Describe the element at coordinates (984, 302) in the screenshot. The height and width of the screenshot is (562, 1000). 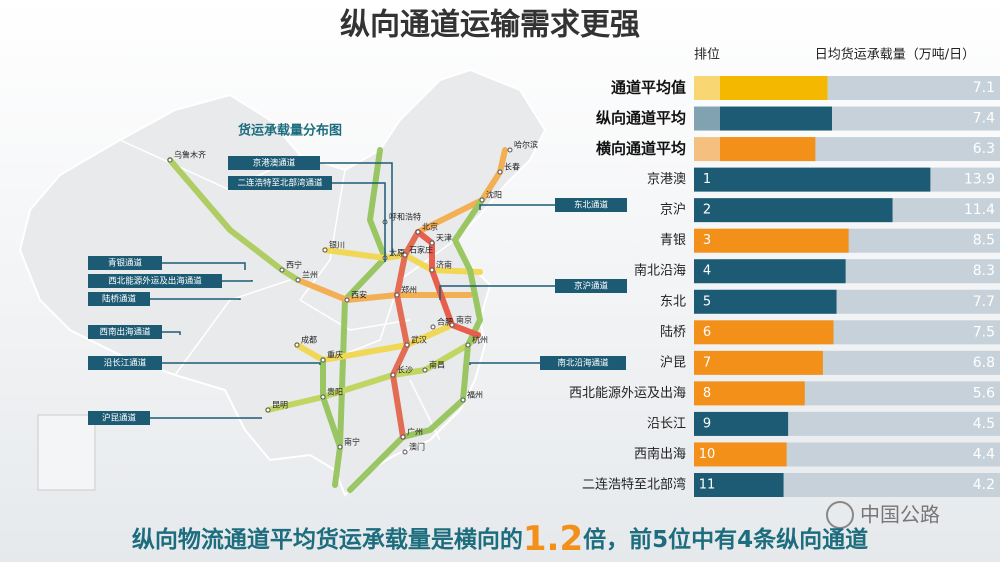
I see `value-label: 7.7` at that location.